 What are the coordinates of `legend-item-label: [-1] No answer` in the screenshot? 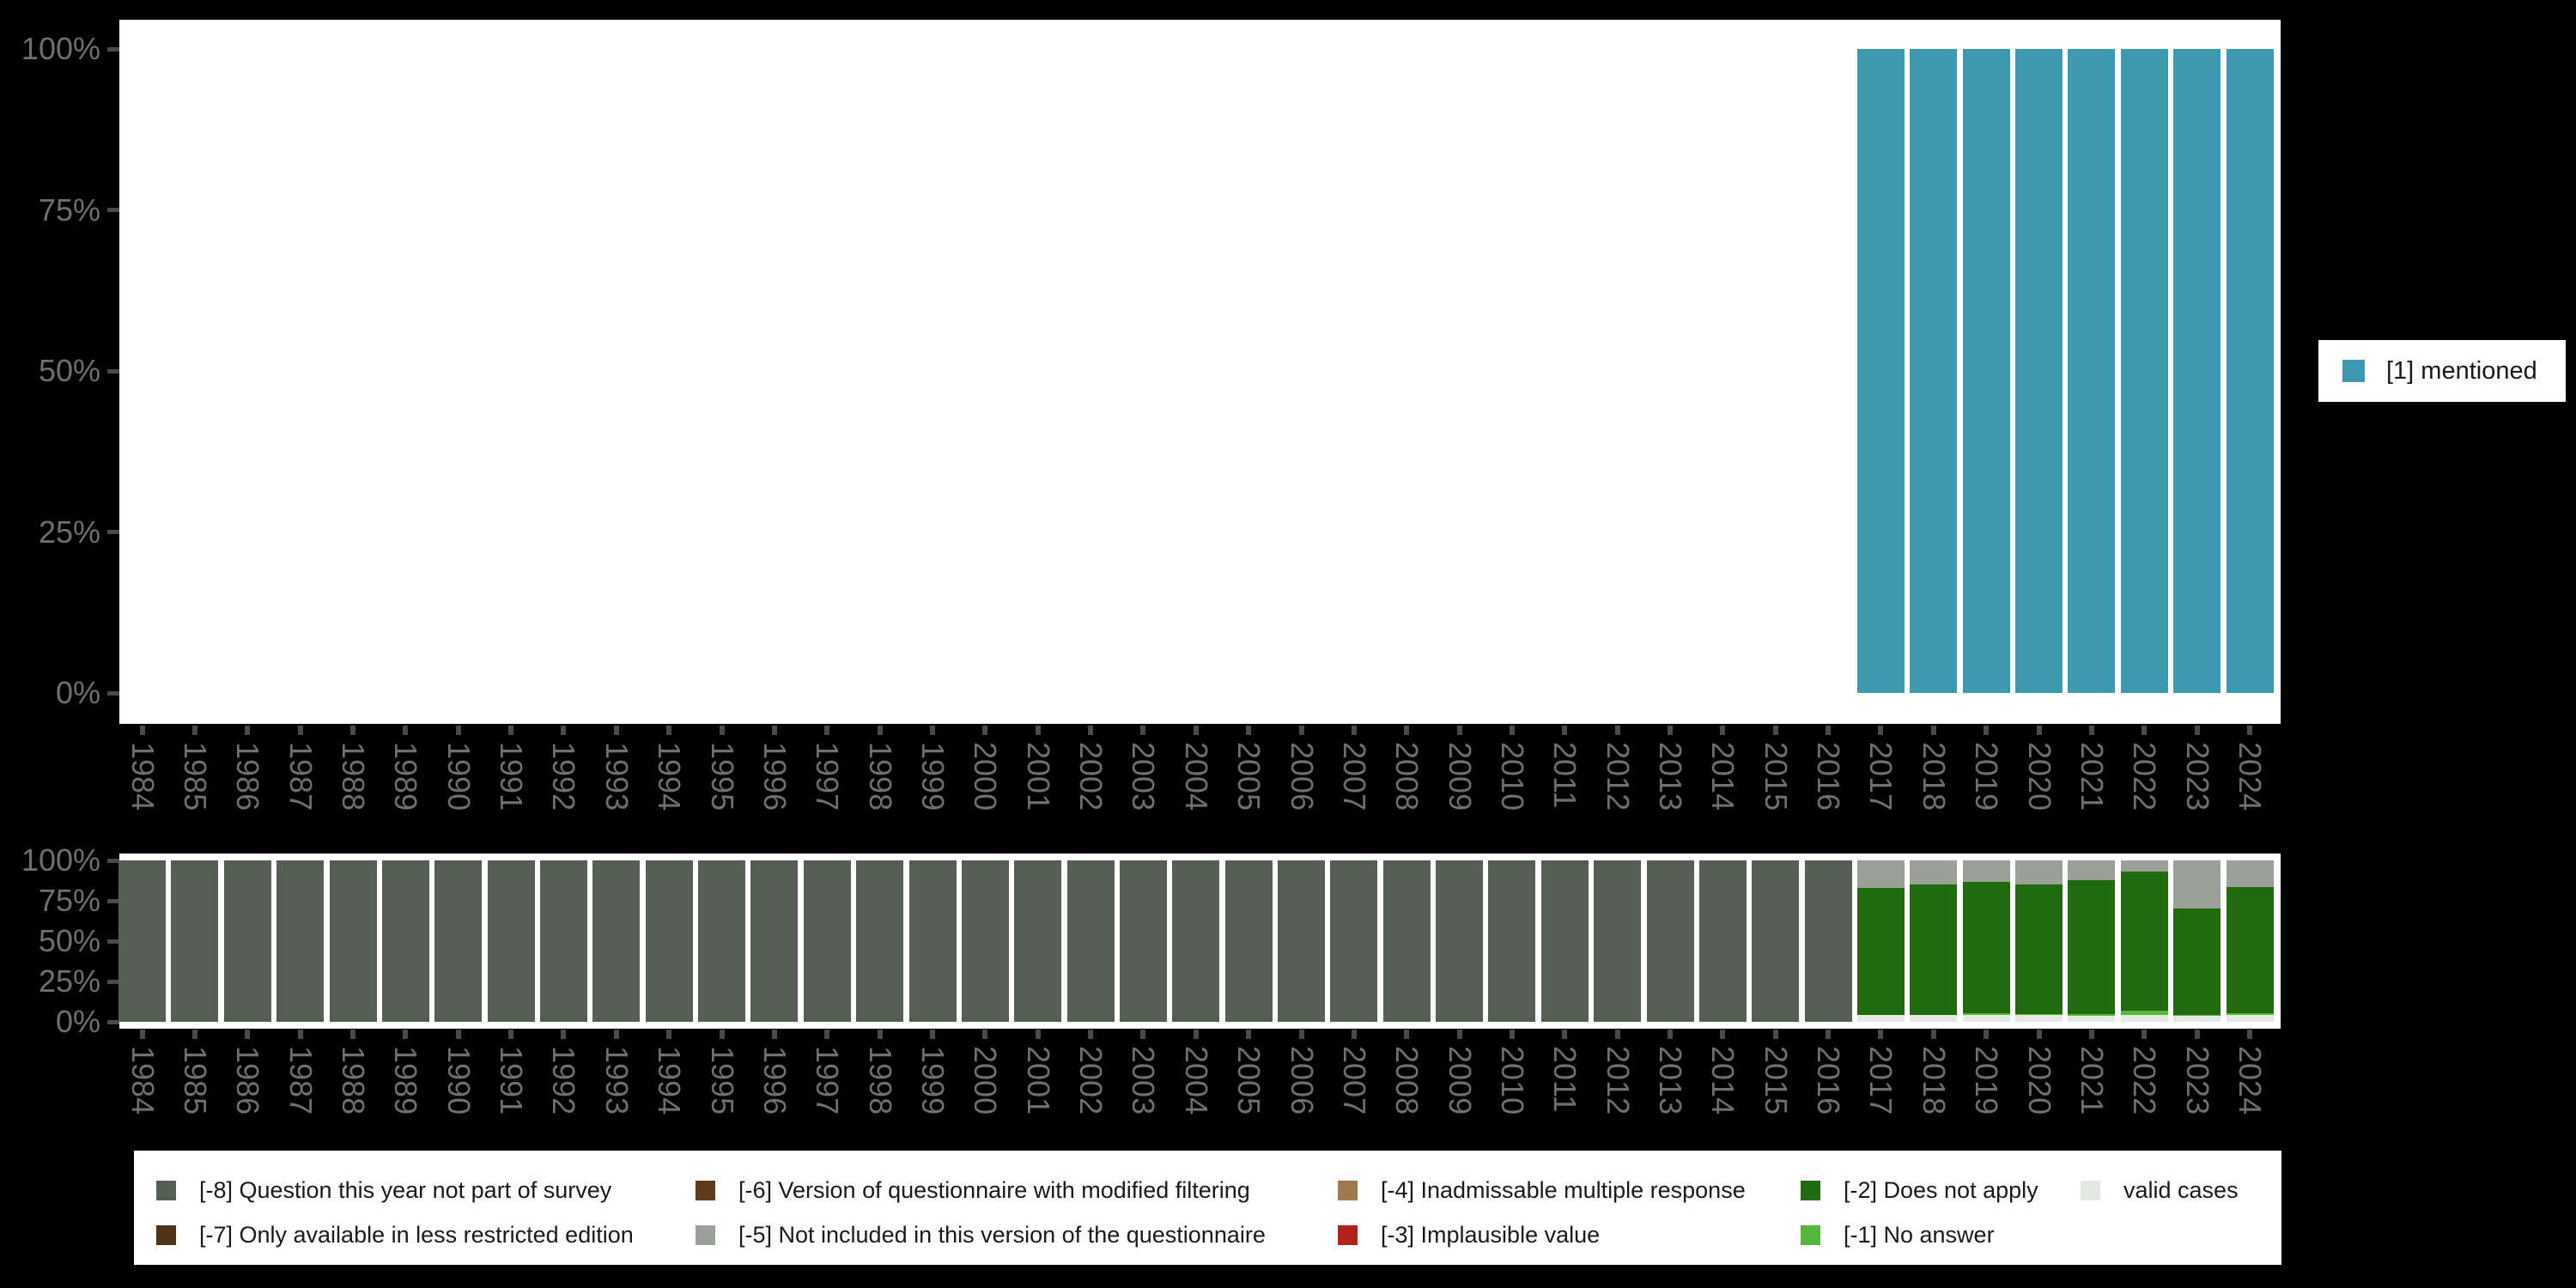 It's located at (1919, 1235).